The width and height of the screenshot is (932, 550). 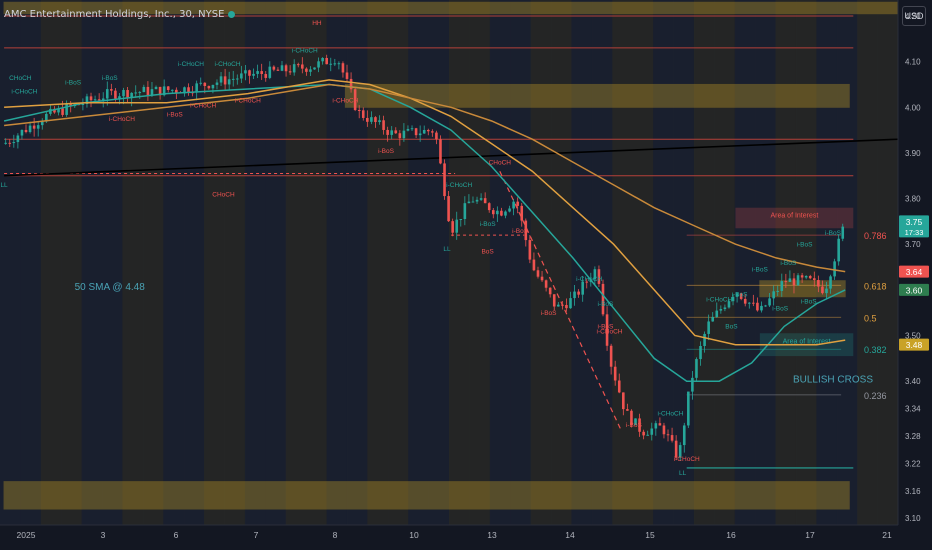 What do you see at coordinates (807, 341) in the screenshot?
I see `area-of-interest-label: Area of Interest` at bounding box center [807, 341].